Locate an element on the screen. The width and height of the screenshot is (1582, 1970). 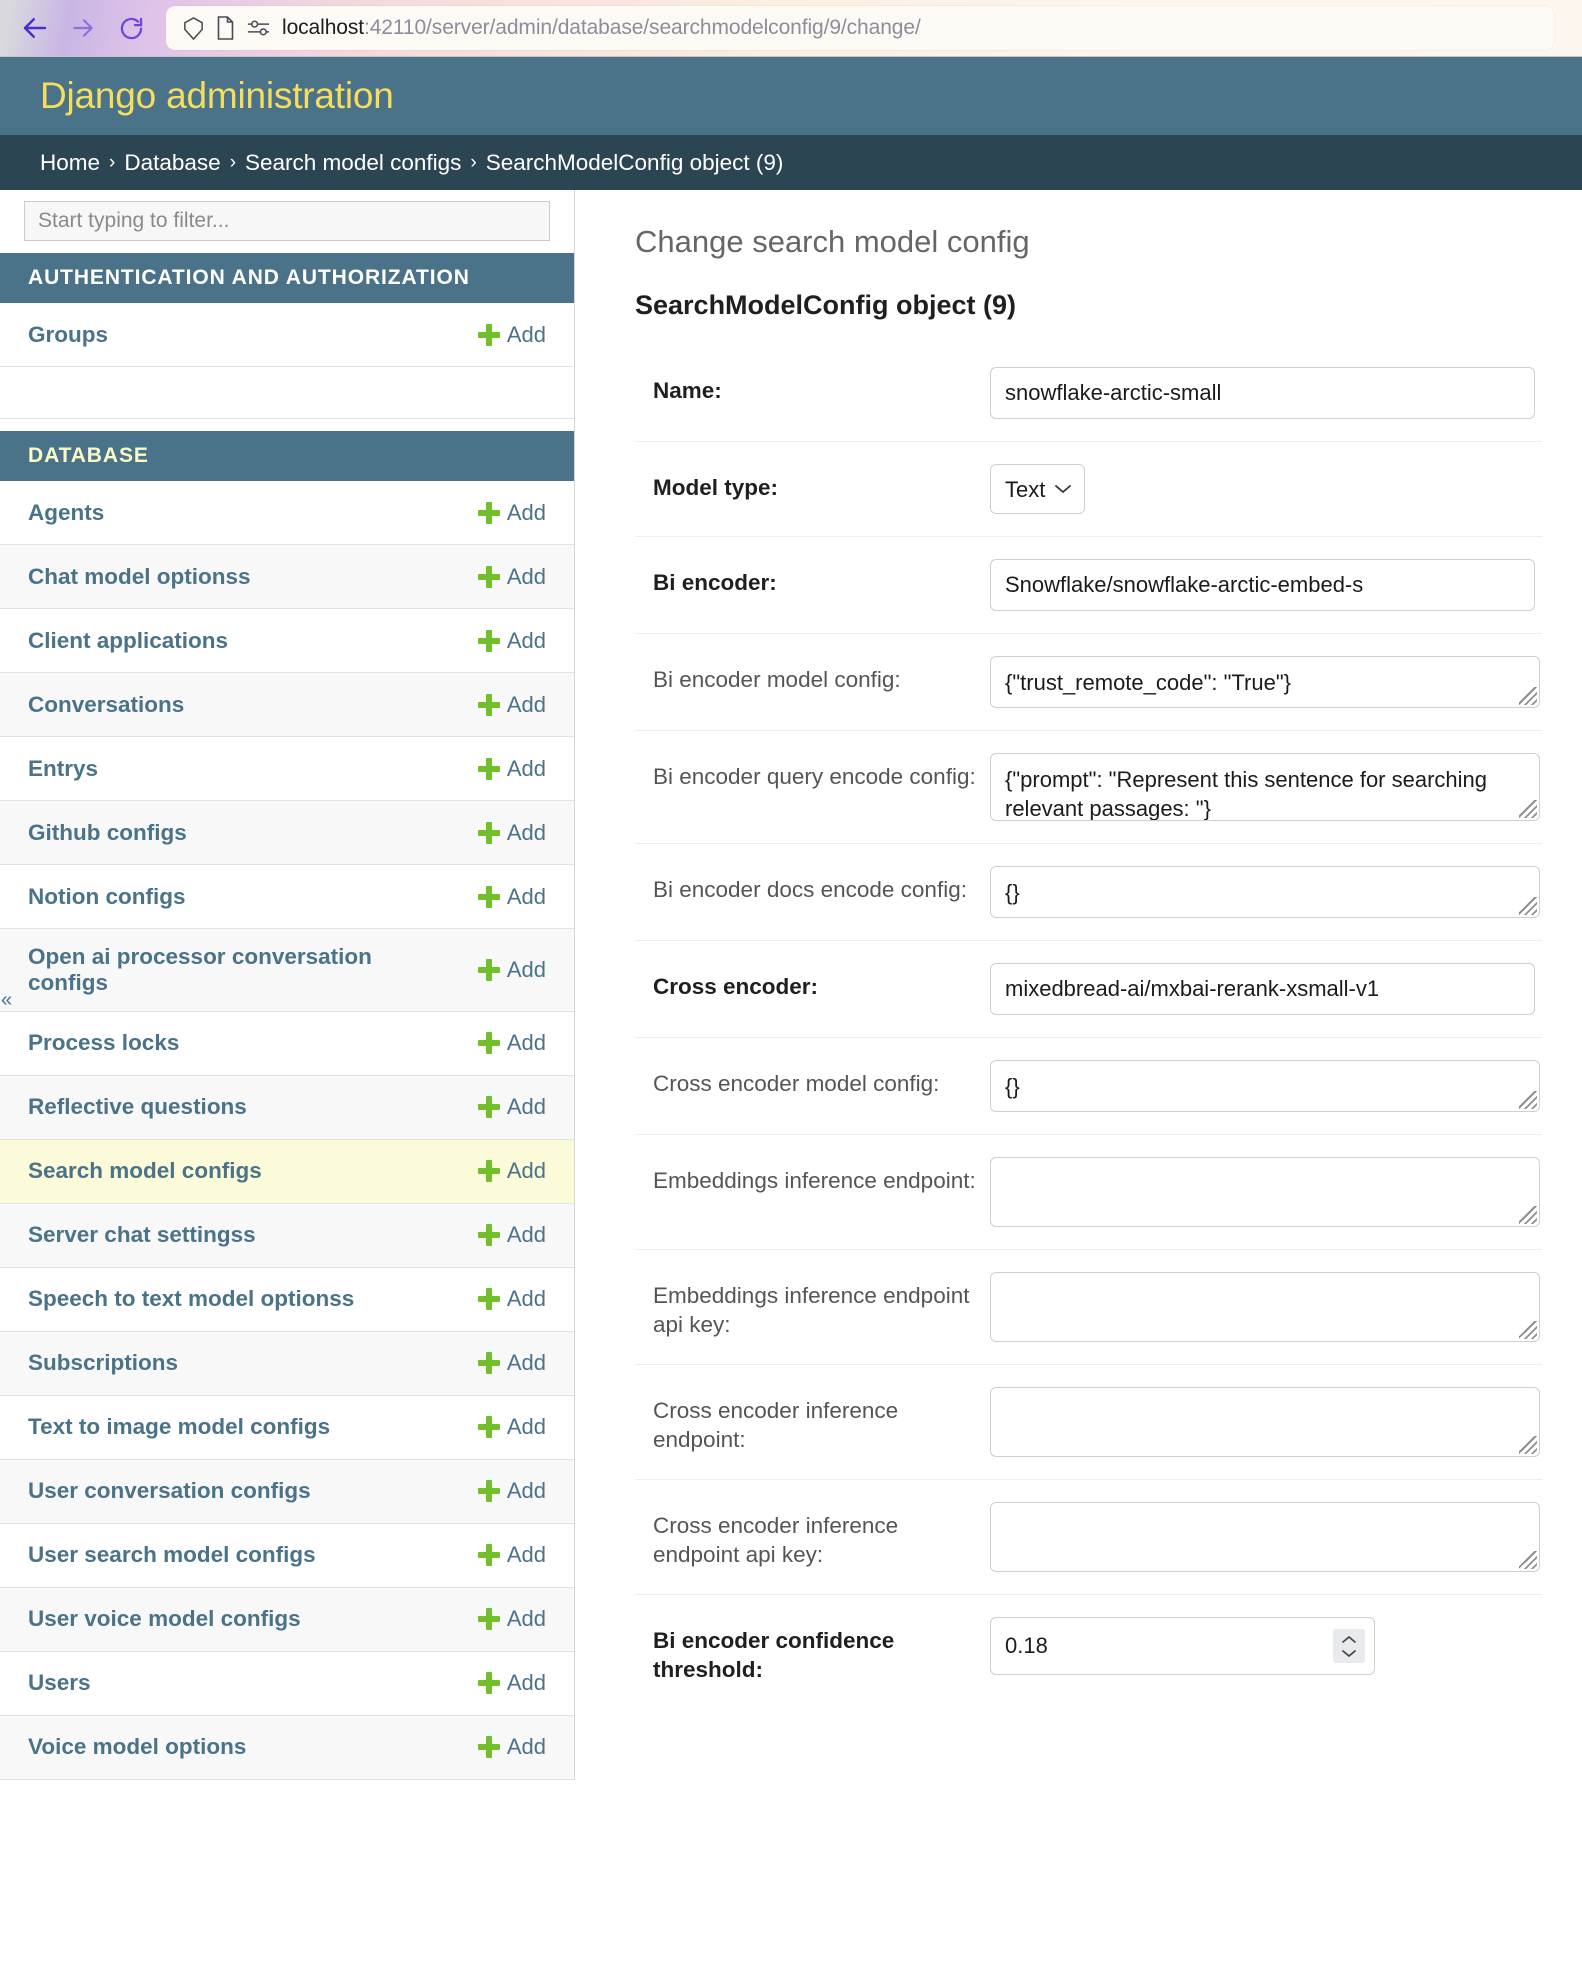
sidebar-model-row: Speech to text model optionss Add is located at coordinates (287, 1299).